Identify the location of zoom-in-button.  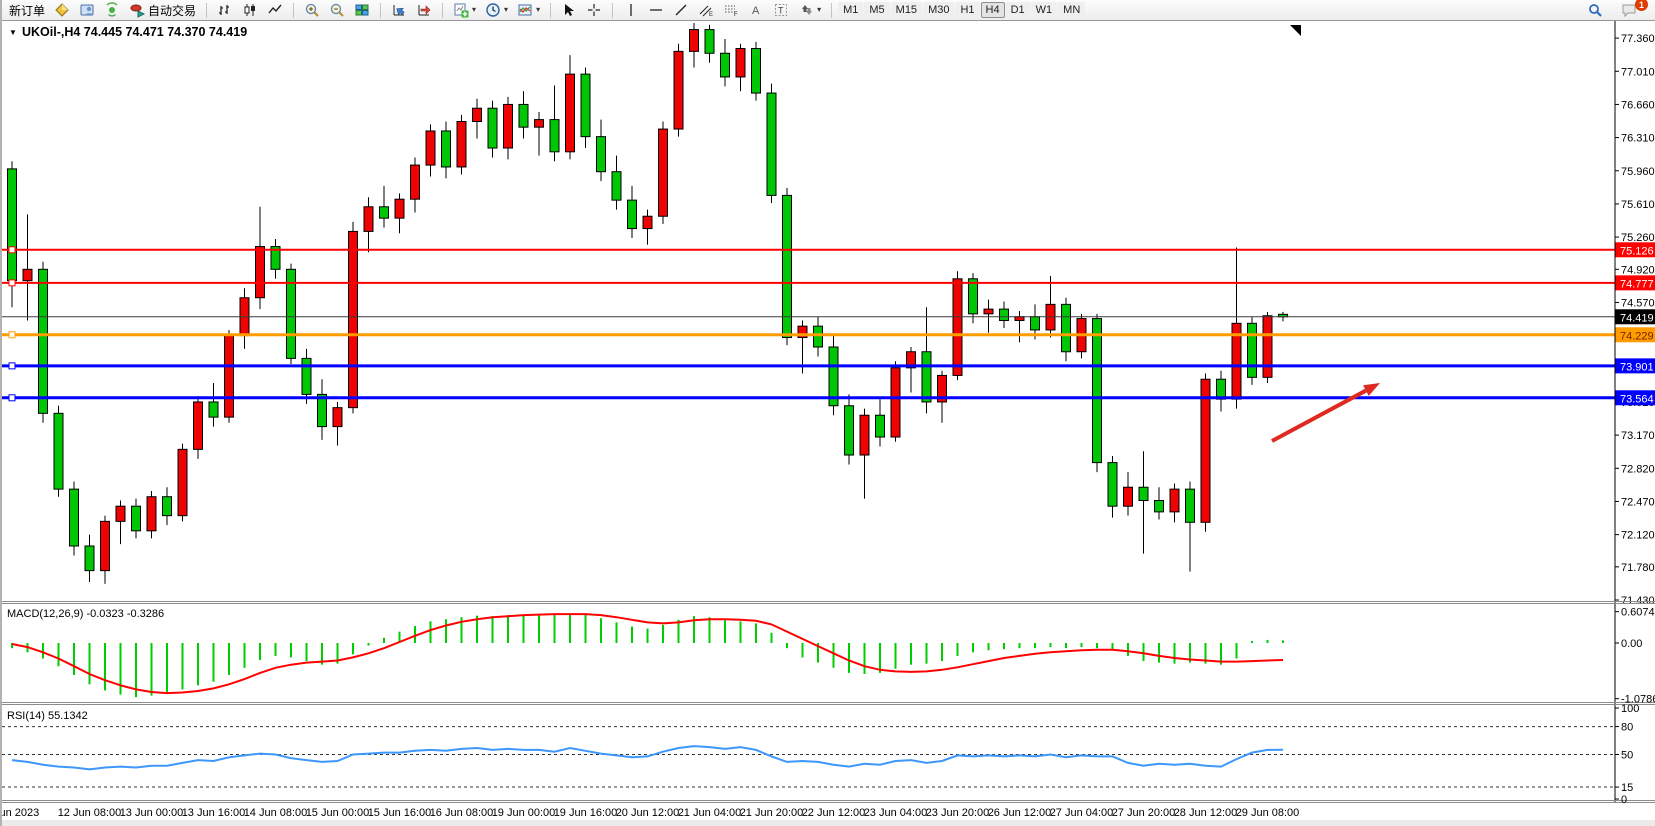
(312, 10).